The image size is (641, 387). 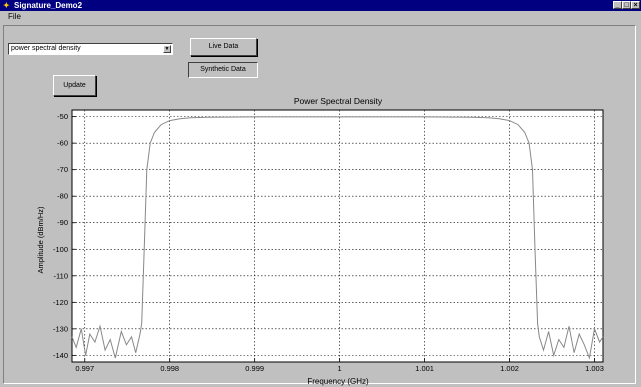 What do you see at coordinates (60, 328) in the screenshot?
I see `y-tick-label: -130` at bounding box center [60, 328].